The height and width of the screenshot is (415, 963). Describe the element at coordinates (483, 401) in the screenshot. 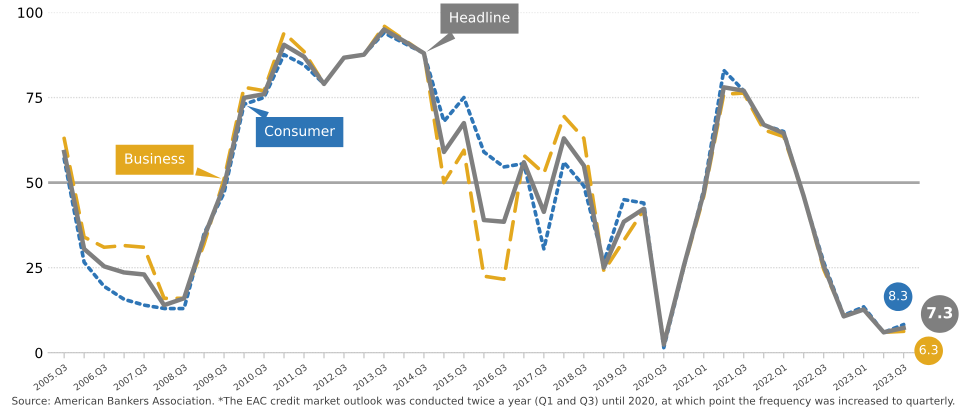

I see `source-note: Source: American Bankers Association. *The EAC credit market outlook was conducted twice a year (Q1 and Q3) until 2020, at which point the frequency was increased to quarterly.` at that location.